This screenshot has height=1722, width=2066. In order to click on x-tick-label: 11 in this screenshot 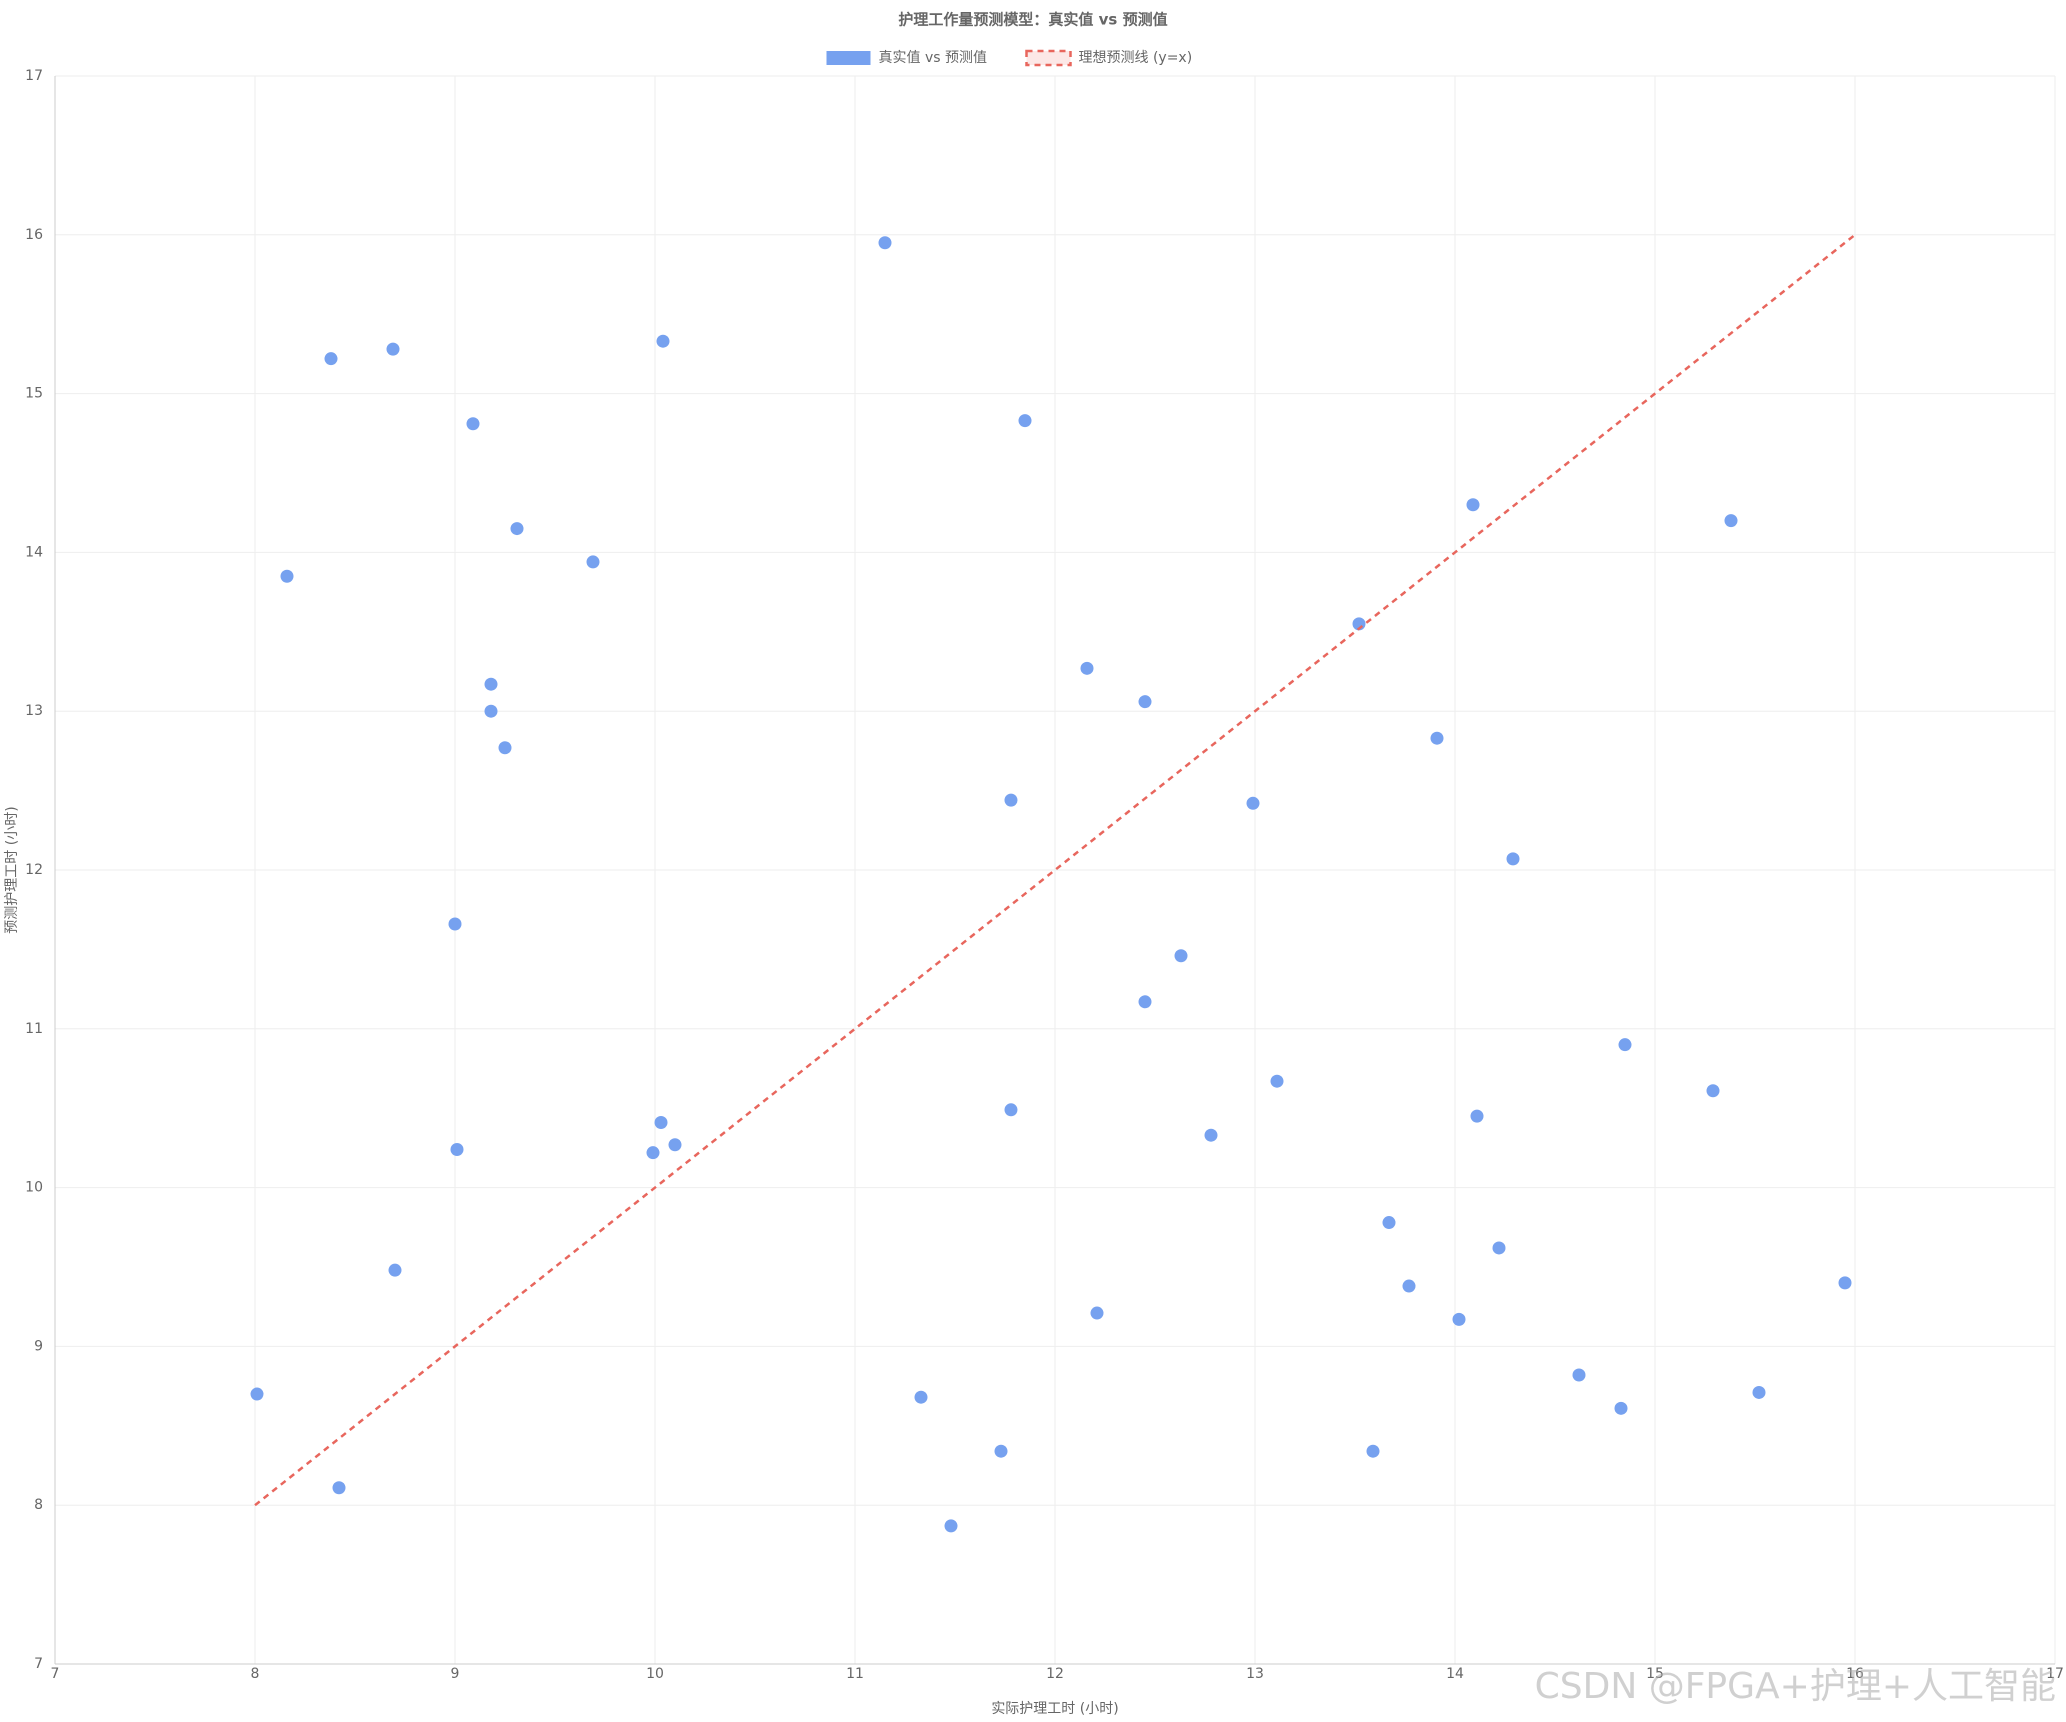, I will do `click(855, 1674)`.